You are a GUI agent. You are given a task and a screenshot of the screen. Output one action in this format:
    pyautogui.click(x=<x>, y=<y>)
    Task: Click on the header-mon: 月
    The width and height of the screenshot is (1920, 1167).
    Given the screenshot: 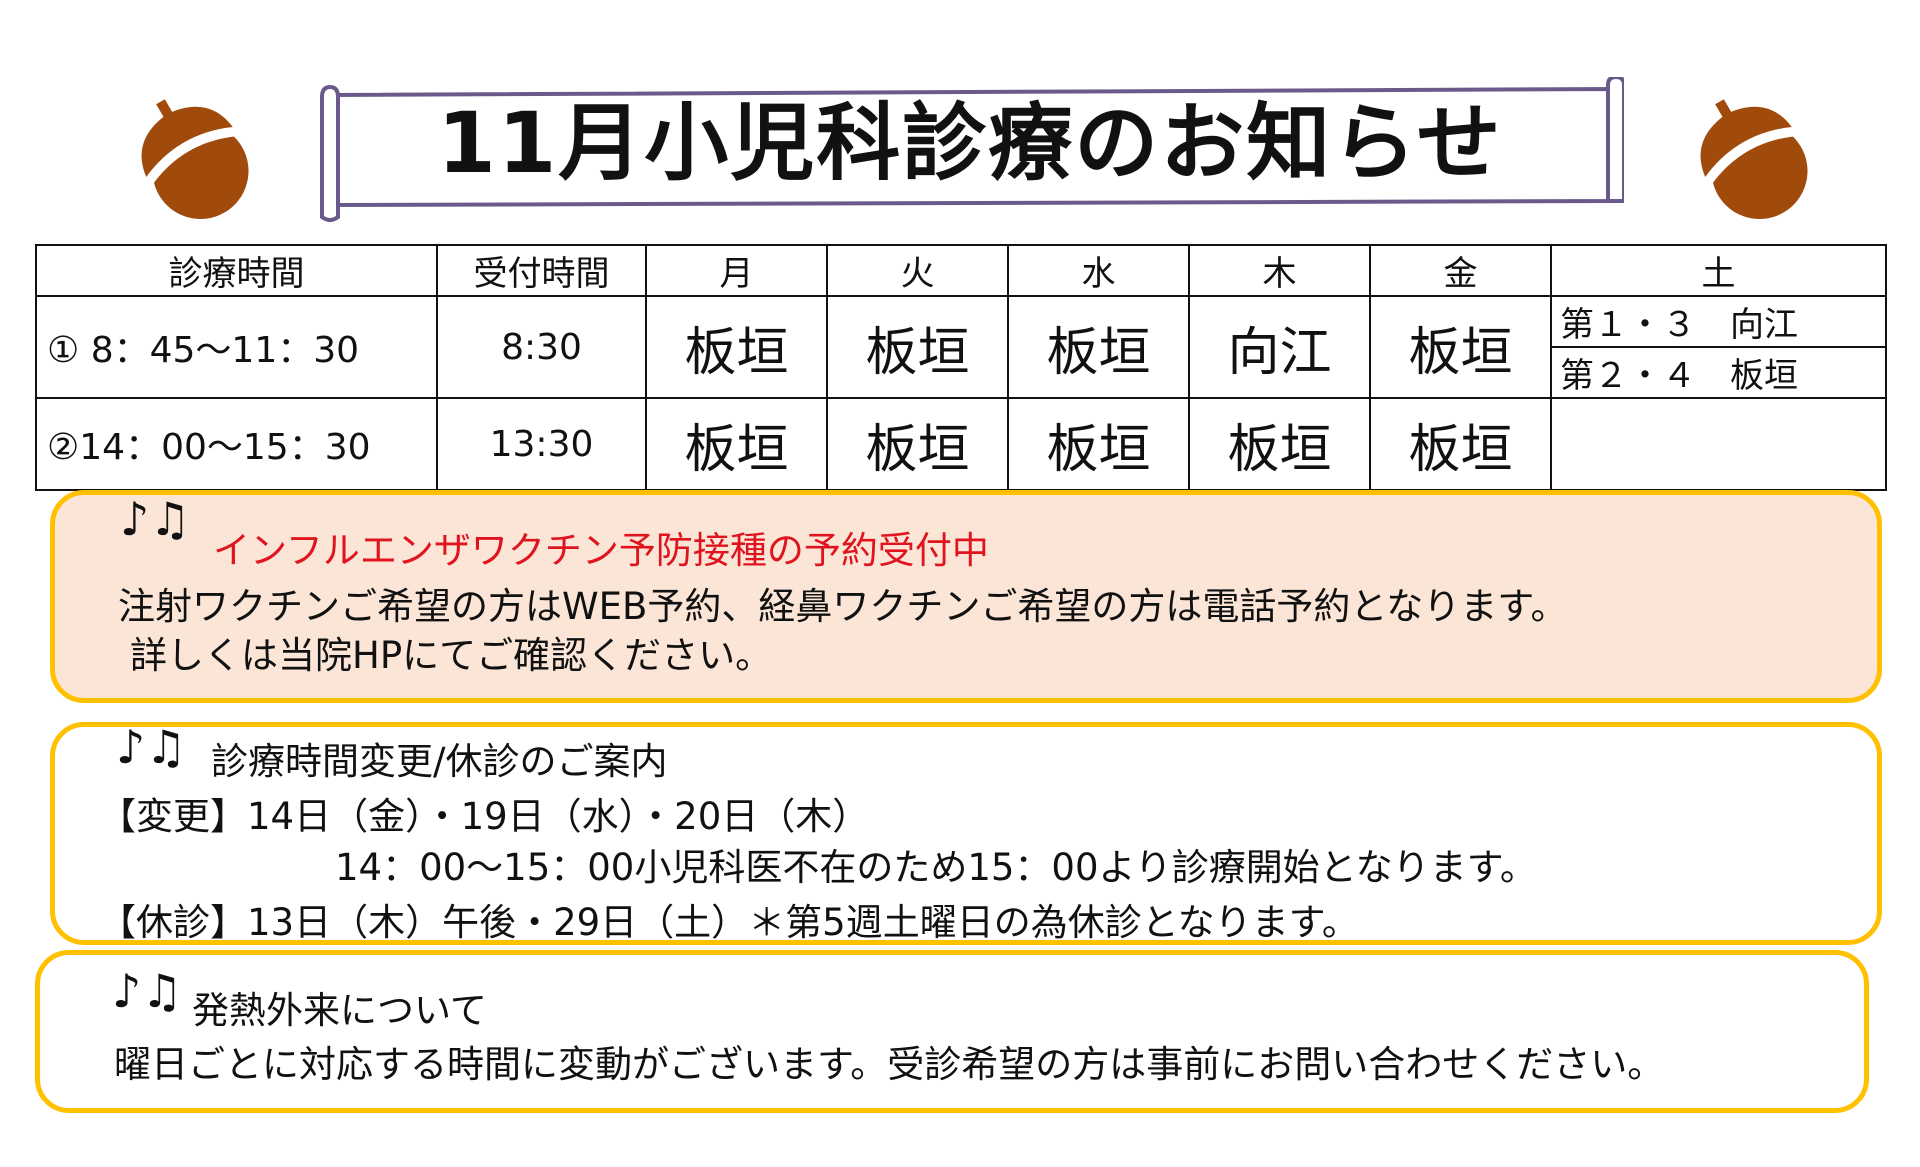 What is the action you would take?
    pyautogui.click(x=736, y=270)
    